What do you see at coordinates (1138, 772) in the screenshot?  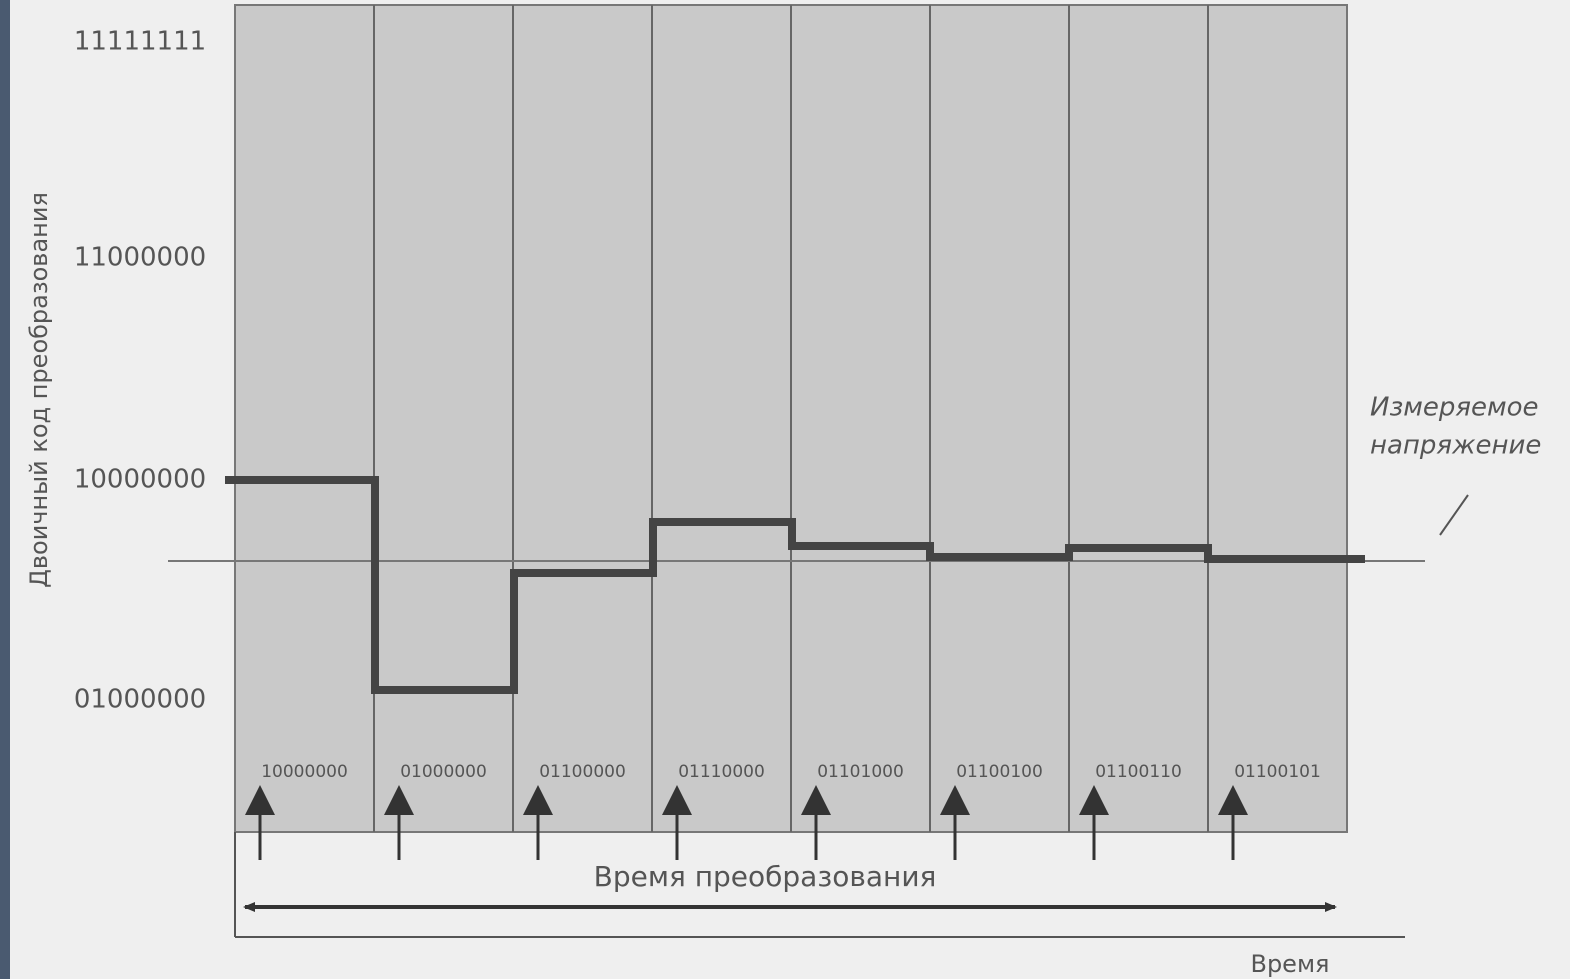 I see `code: 01100110` at bounding box center [1138, 772].